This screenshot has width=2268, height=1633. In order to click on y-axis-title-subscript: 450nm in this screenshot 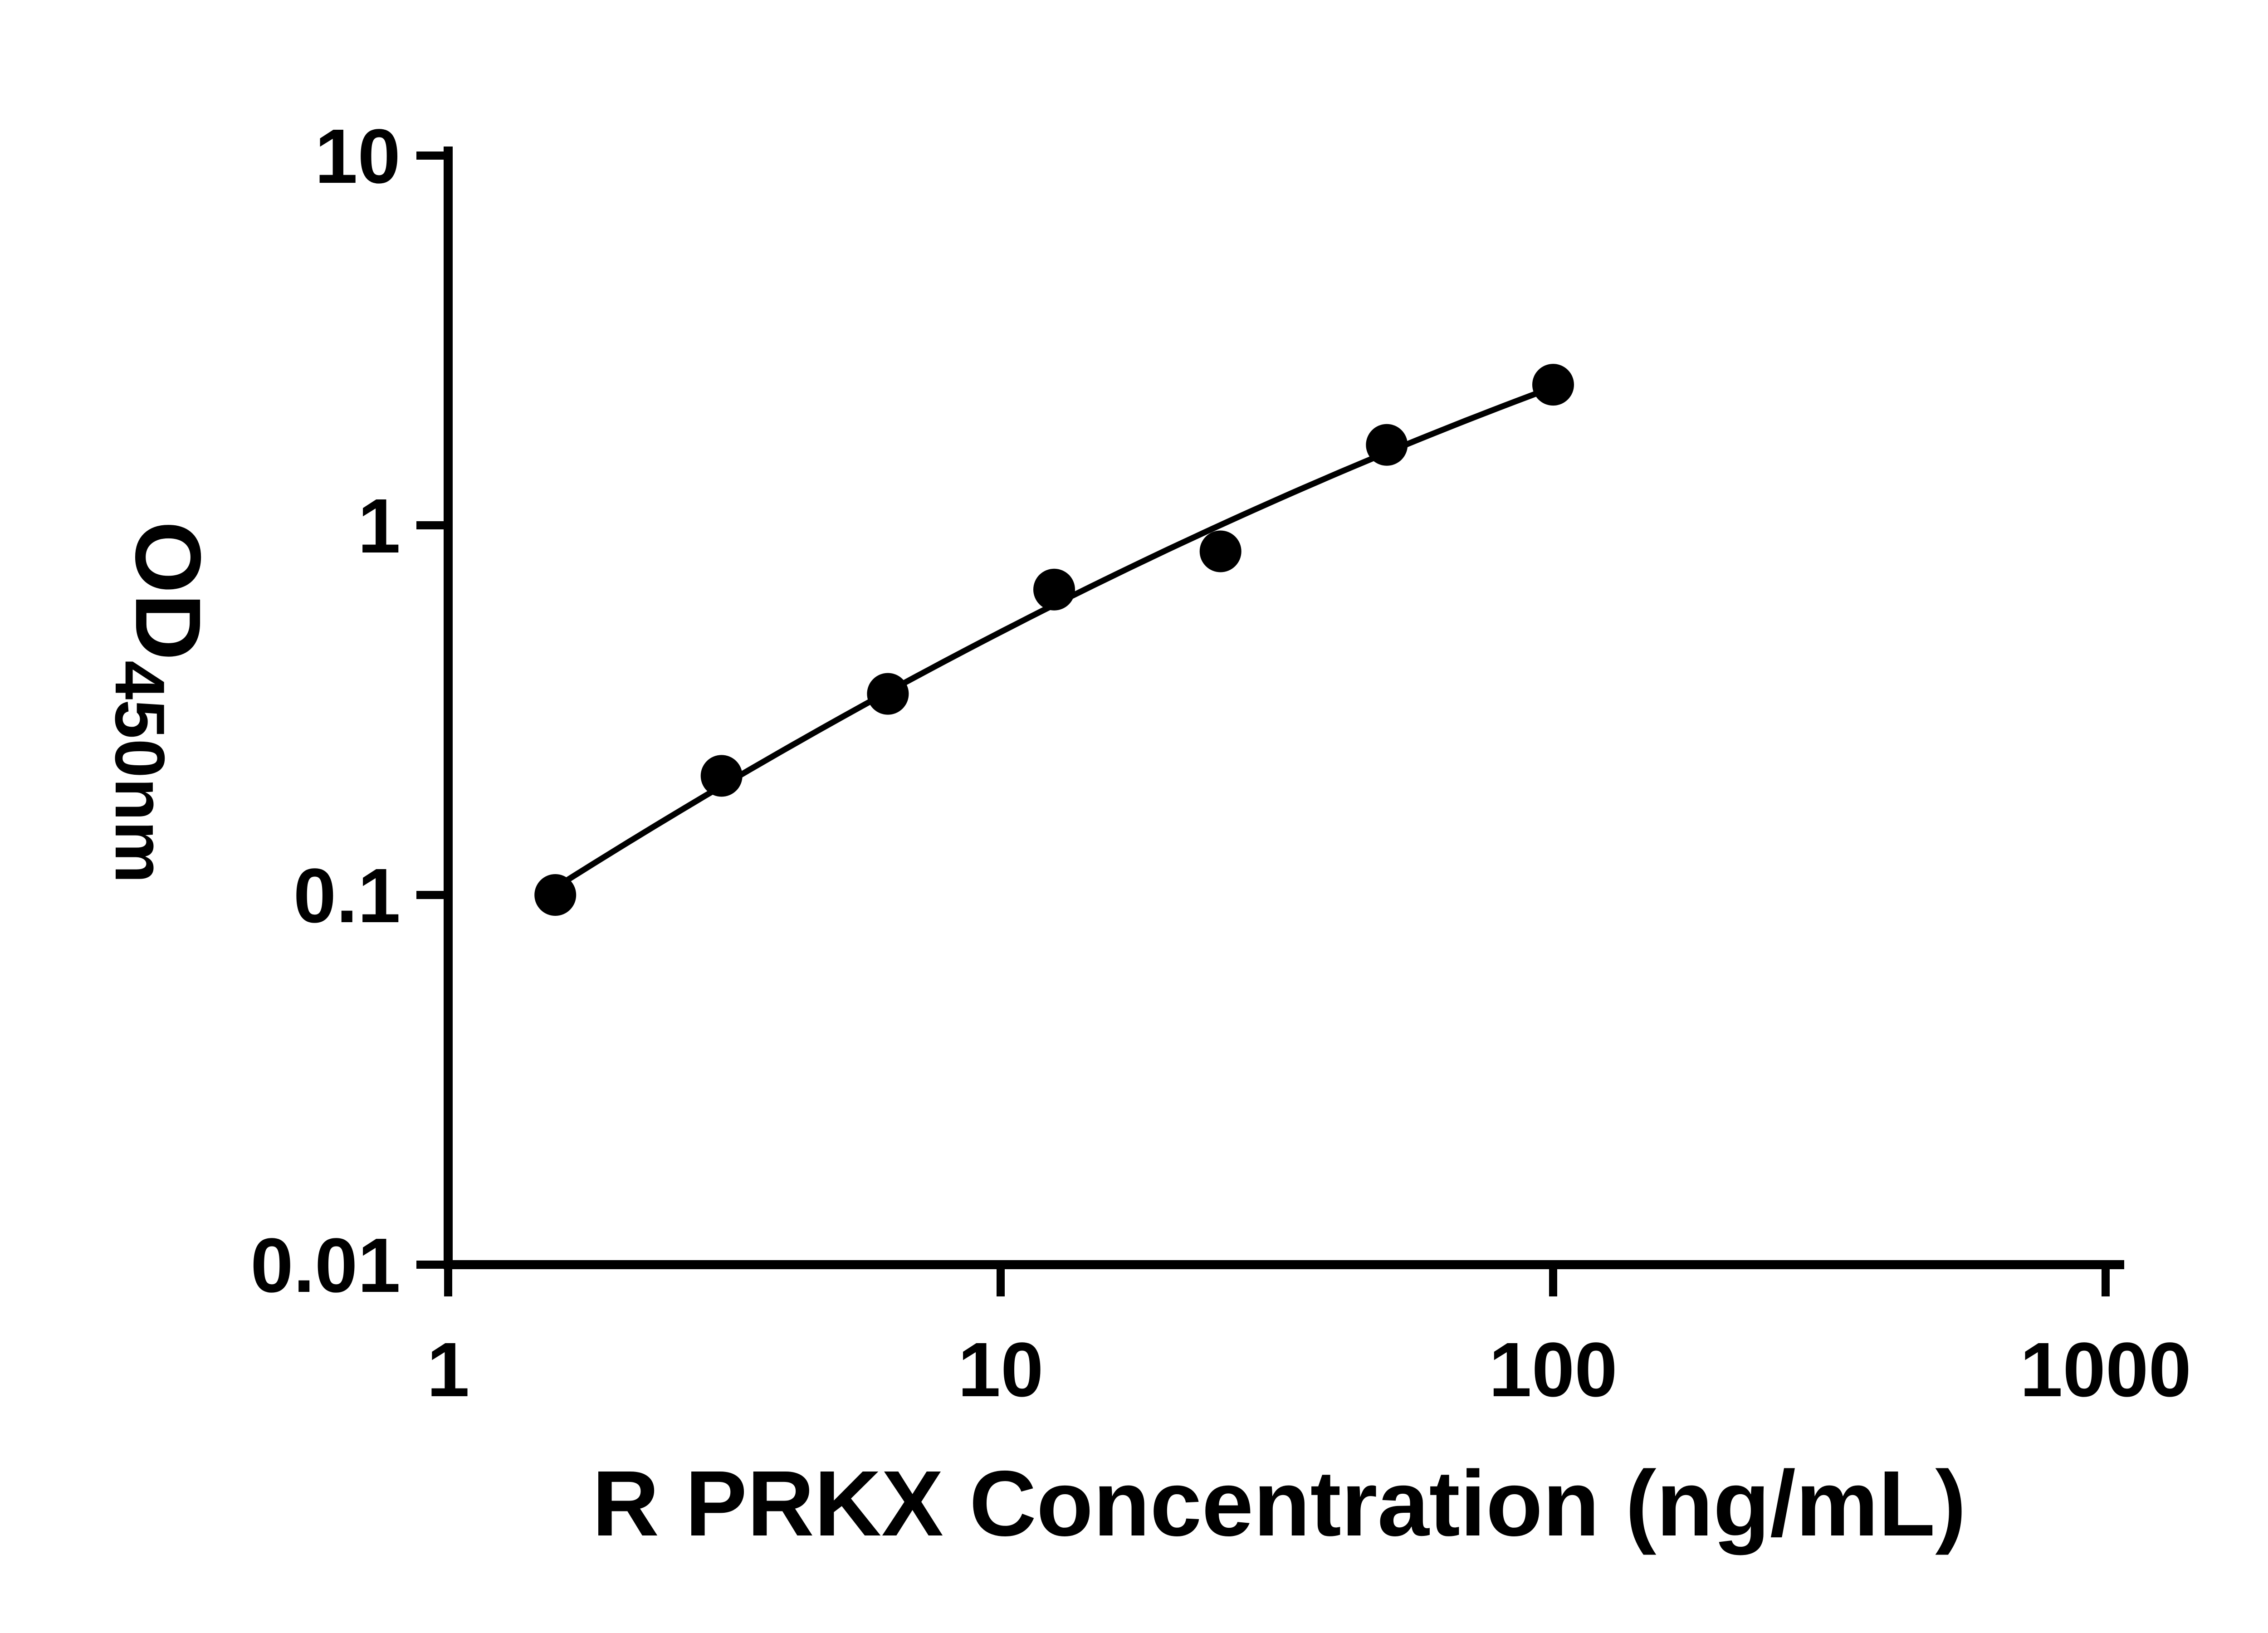, I will do `click(140, 771)`.